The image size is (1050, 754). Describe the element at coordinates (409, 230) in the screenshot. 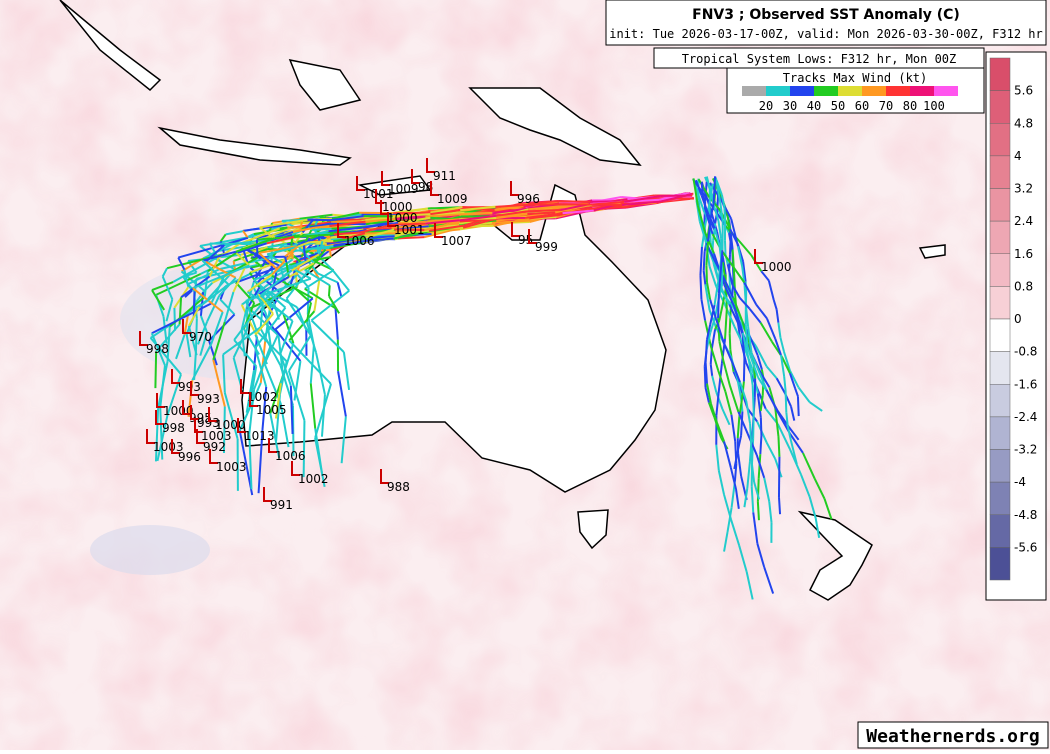

I see `pressure-label: 1001` at that location.